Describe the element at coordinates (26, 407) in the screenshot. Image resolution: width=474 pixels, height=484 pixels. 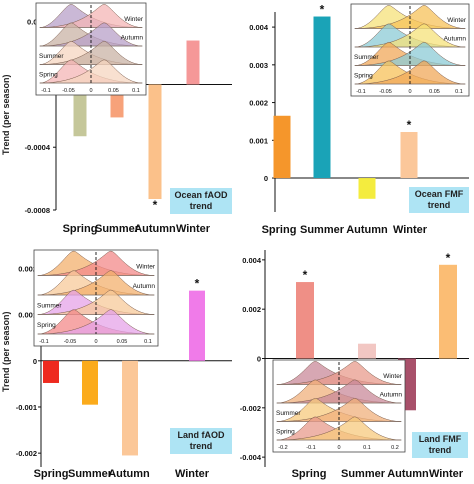
I see `y-tick-label: -0.001` at that location.